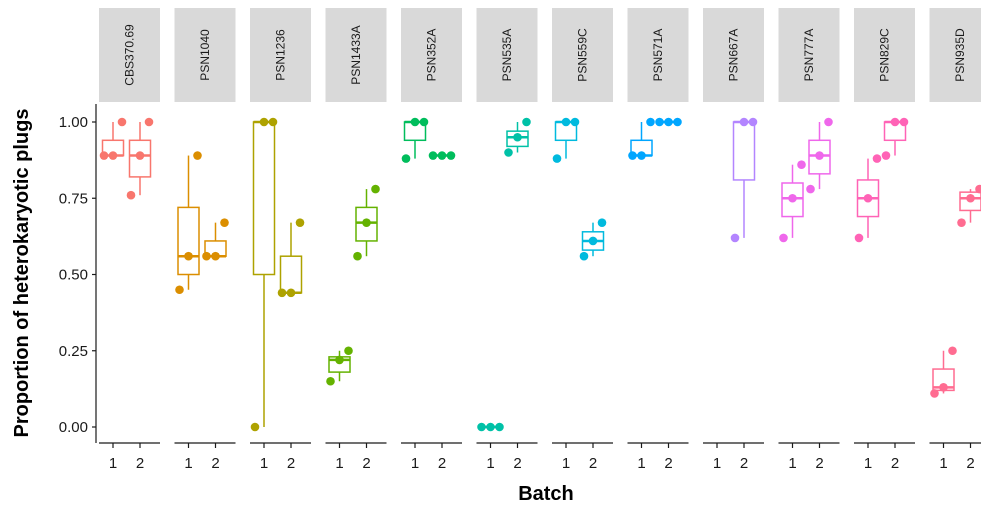 This screenshot has width=981, height=505. Describe the element at coordinates (73, 122) in the screenshot. I see `y-tick-label: 1.00` at that location.